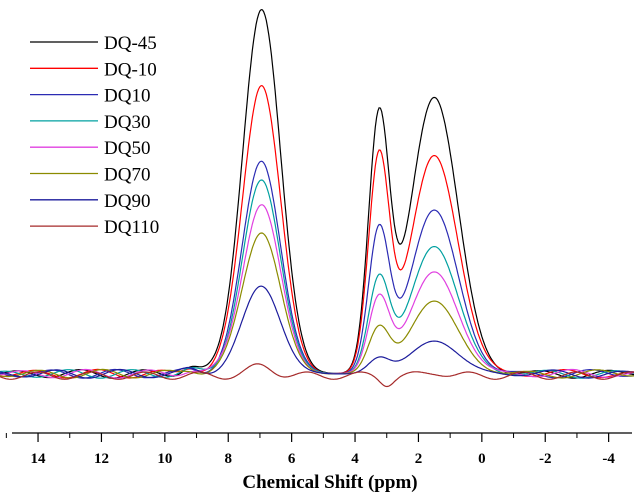 The height and width of the screenshot is (496, 634). What do you see at coordinates (164, 459) in the screenshot?
I see `x-tick-label: 10` at bounding box center [164, 459].